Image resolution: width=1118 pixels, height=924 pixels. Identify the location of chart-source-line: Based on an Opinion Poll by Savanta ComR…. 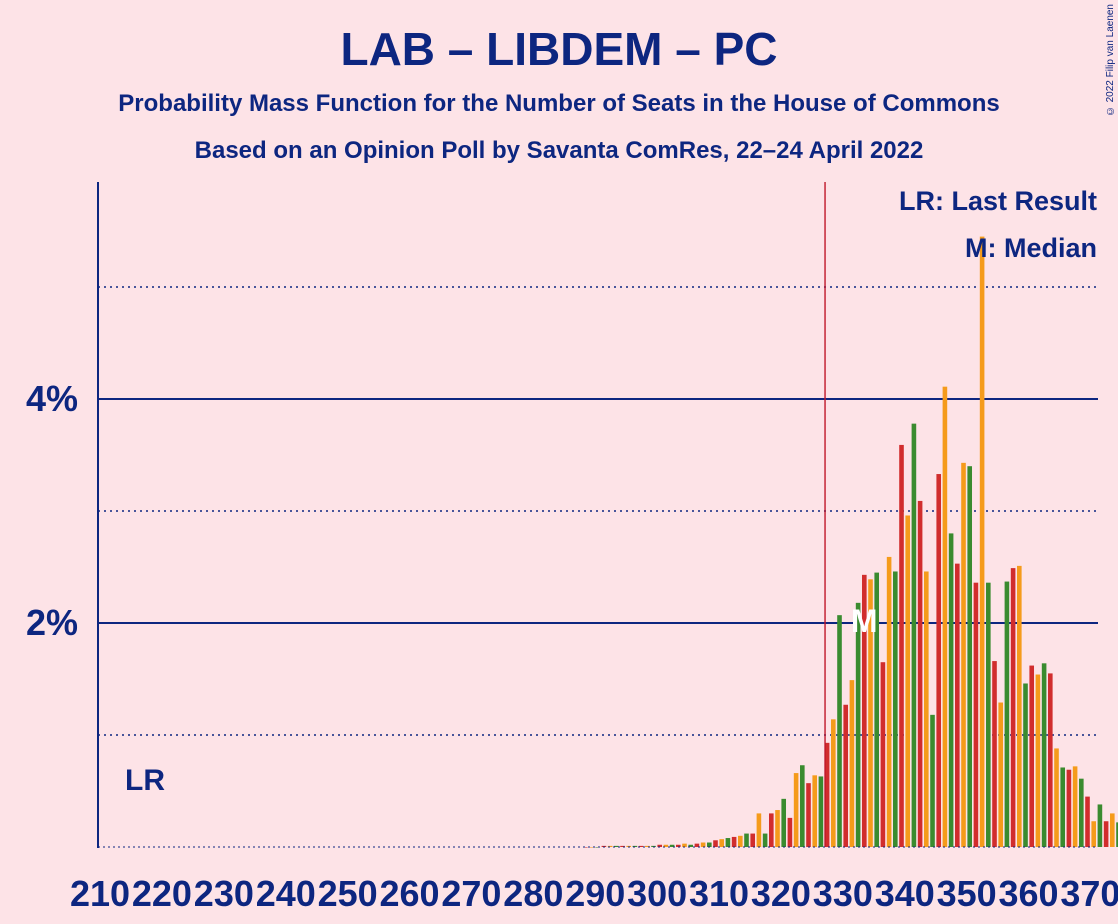
(559, 150).